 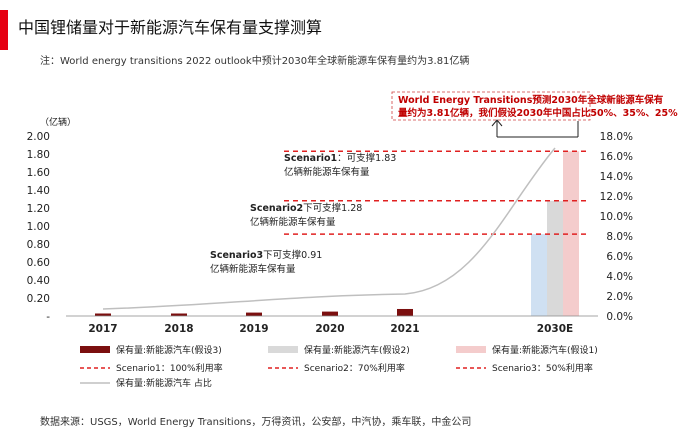 I want to click on annotation-scenario2-line2: 亿辆新能源车保有量, so click(x=293, y=222).